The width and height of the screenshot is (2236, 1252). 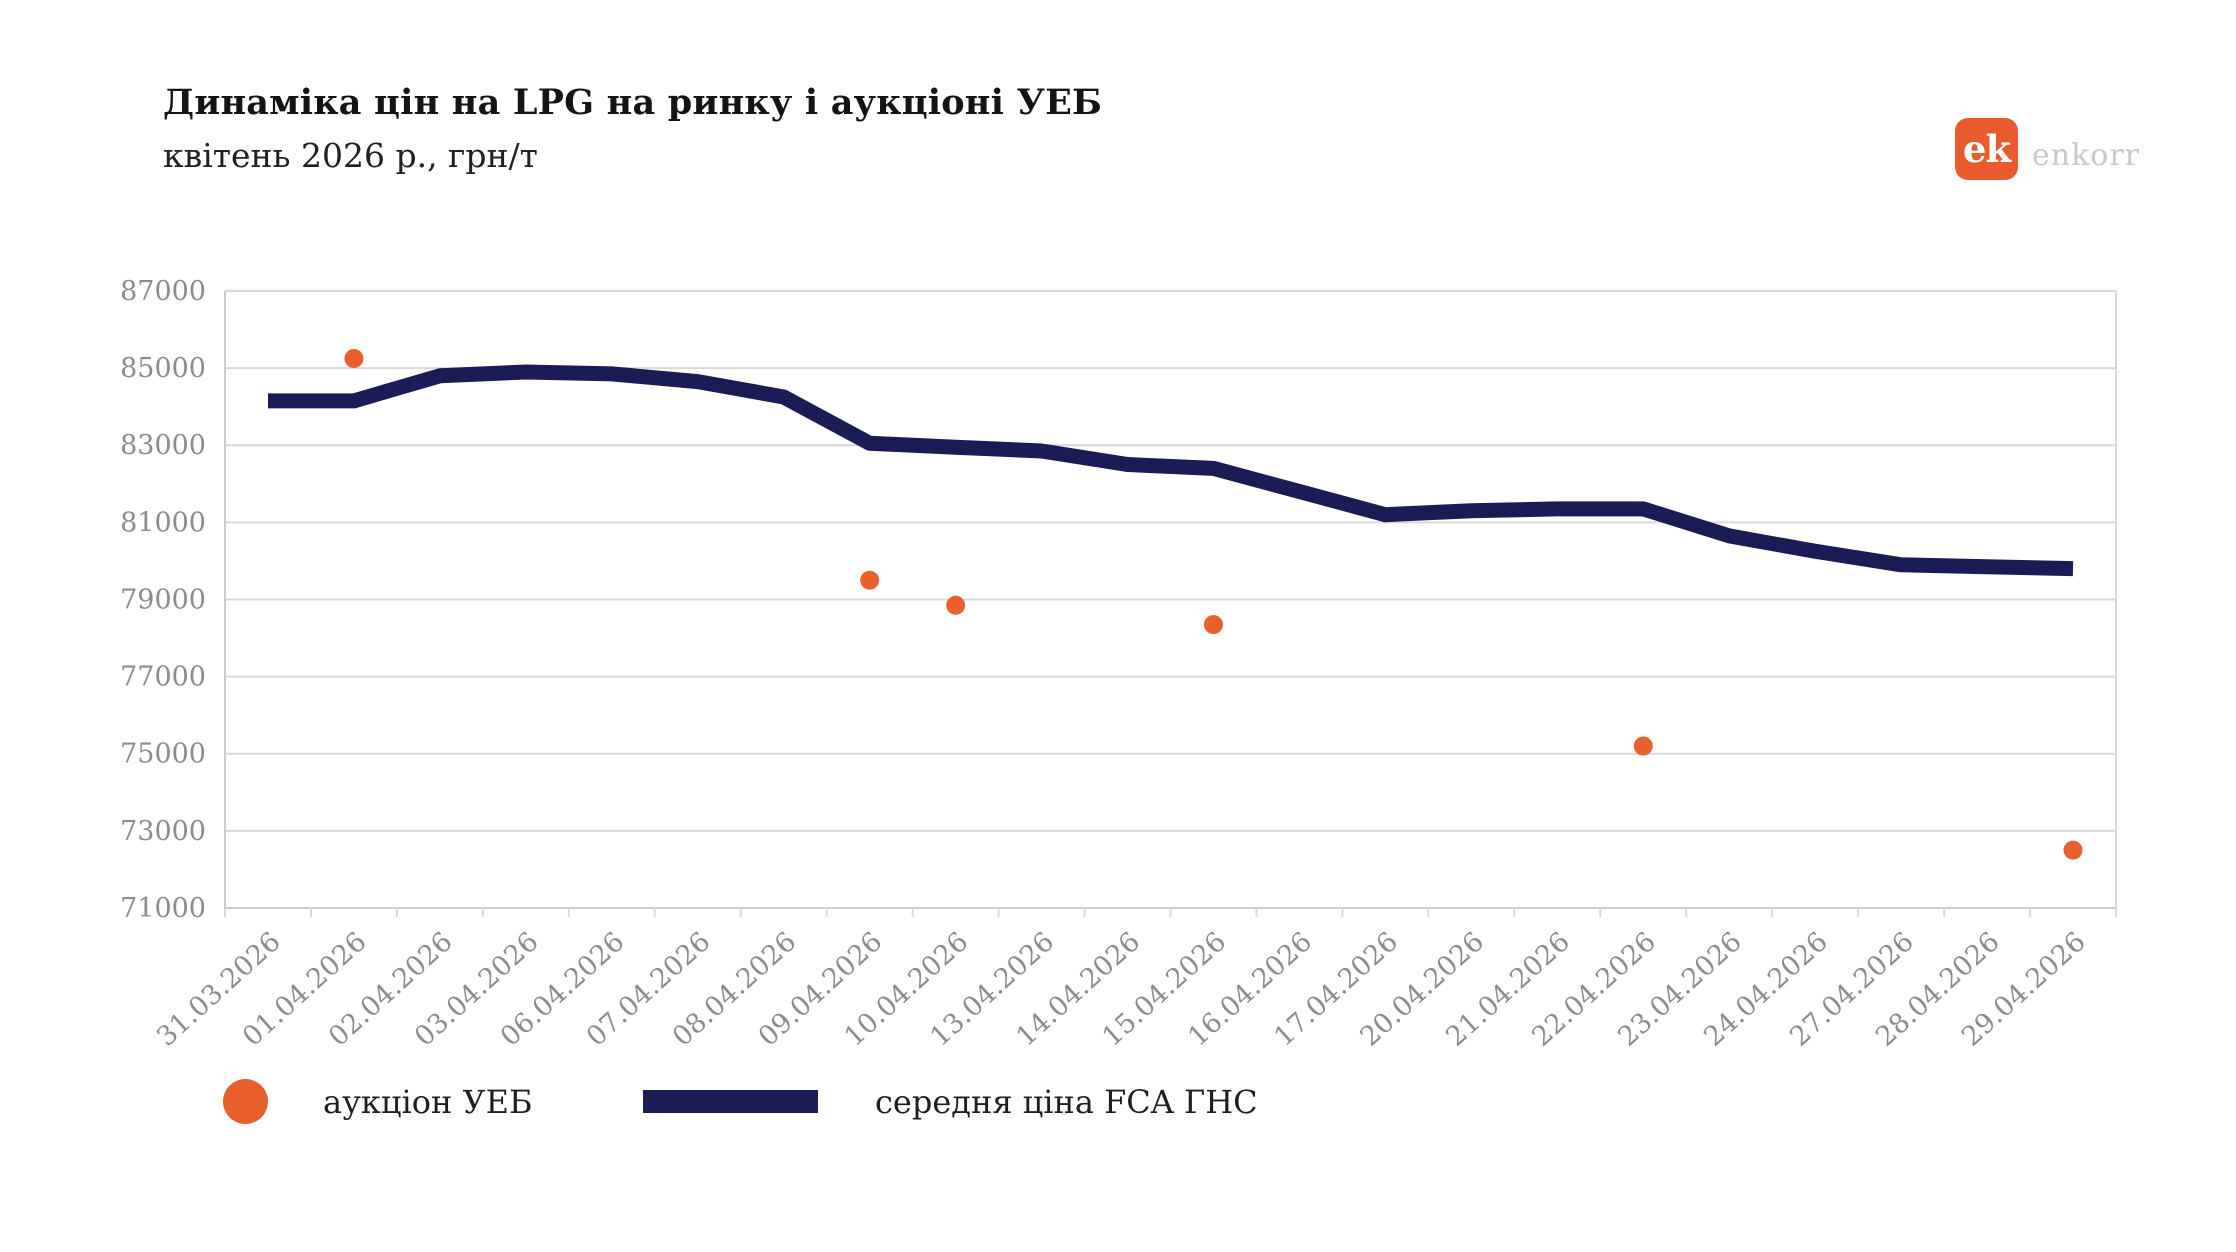 I want to click on legend-label-auction: аукціон УЕБ, so click(x=428, y=1102).